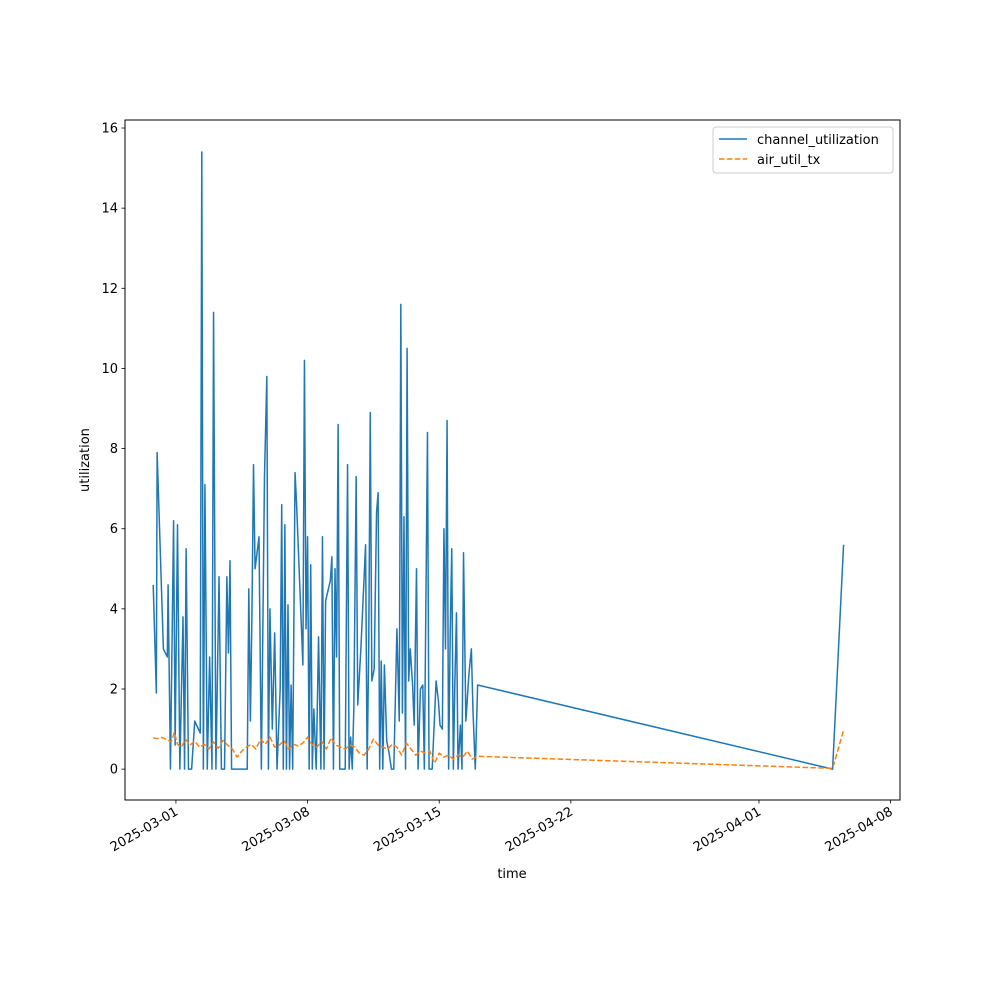 The width and height of the screenshot is (1000, 1000). I want to click on y-axis-ticks: 0 2 4 6 8 10 12 14 16, so click(113, 450).